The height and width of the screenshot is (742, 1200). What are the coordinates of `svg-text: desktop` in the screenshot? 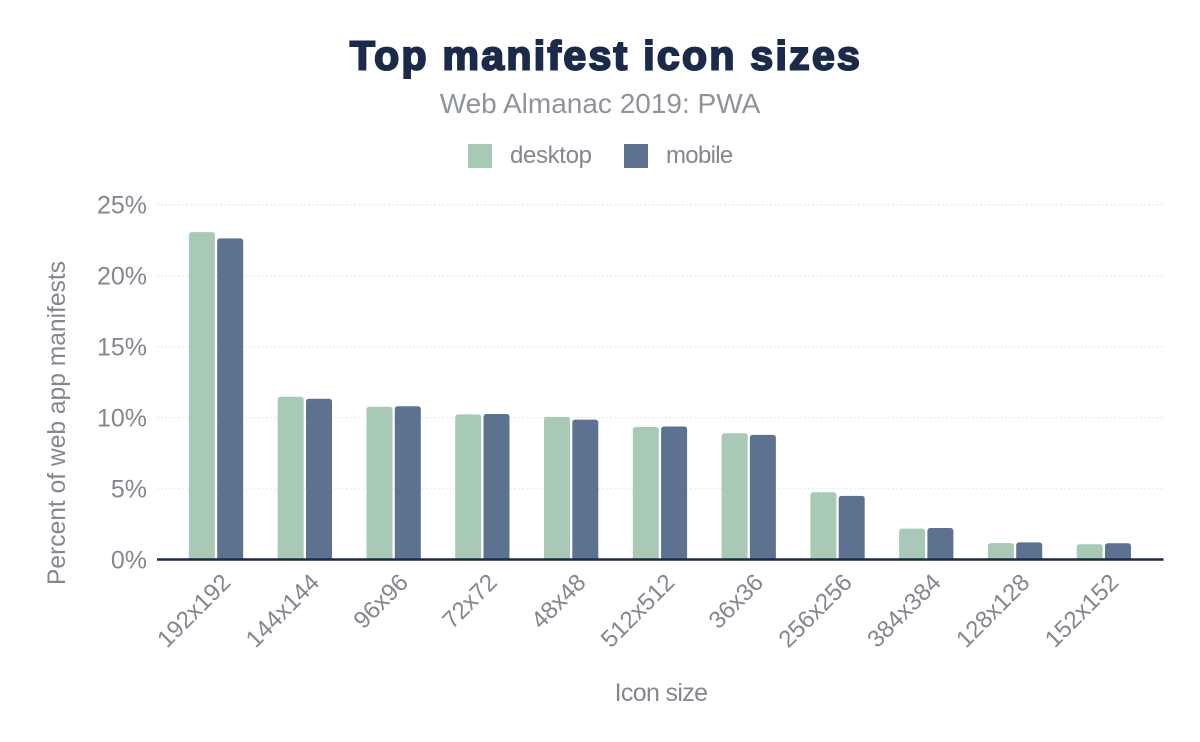 It's located at (551, 155).